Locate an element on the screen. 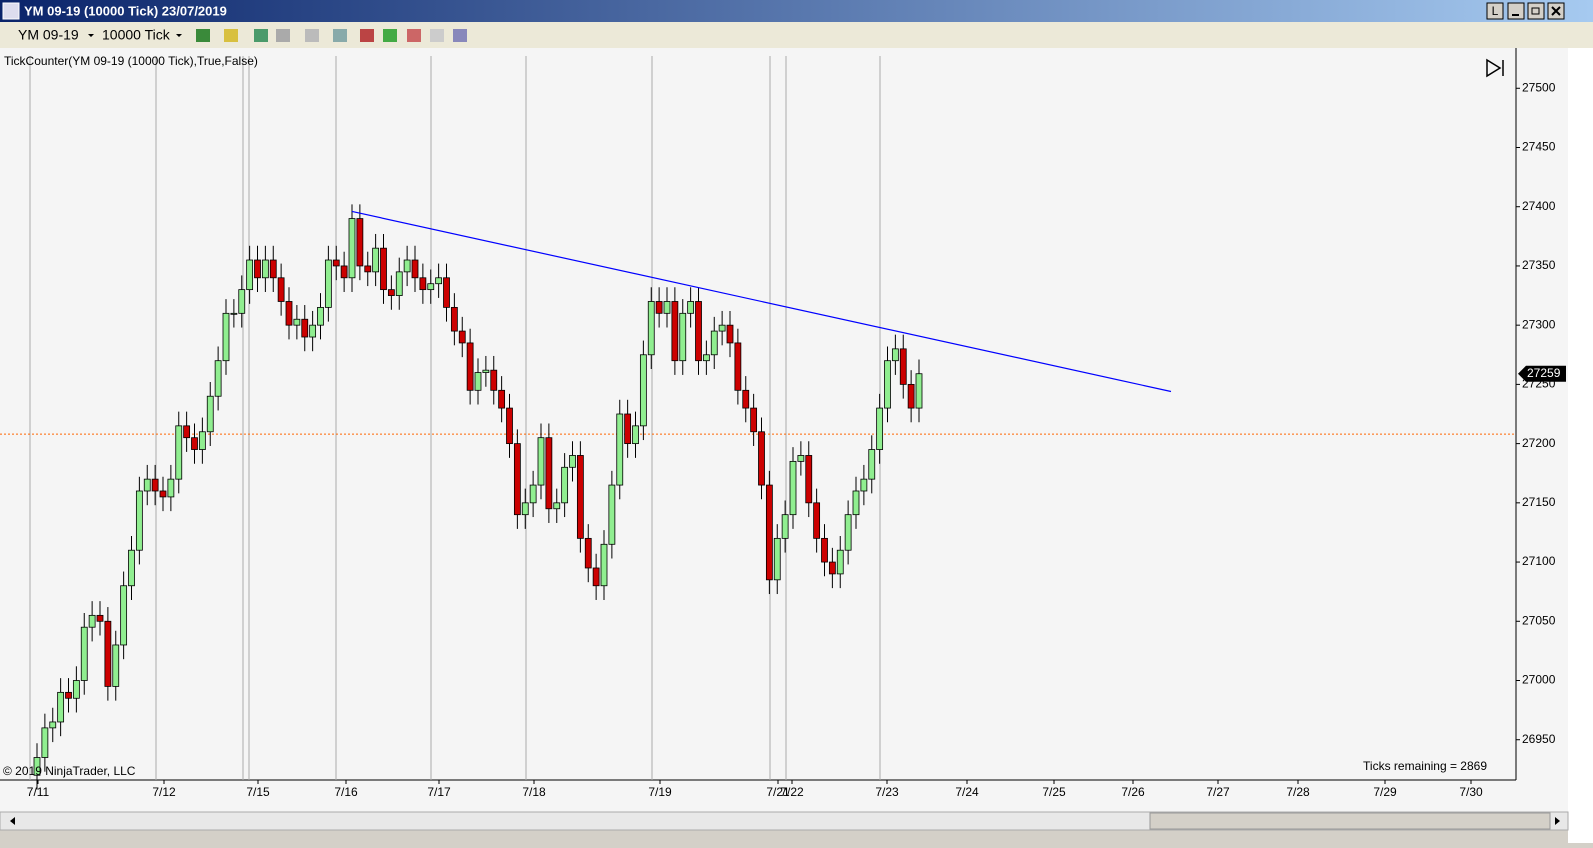 The height and width of the screenshot is (848, 1593). trendline is located at coordinates (761, 301).